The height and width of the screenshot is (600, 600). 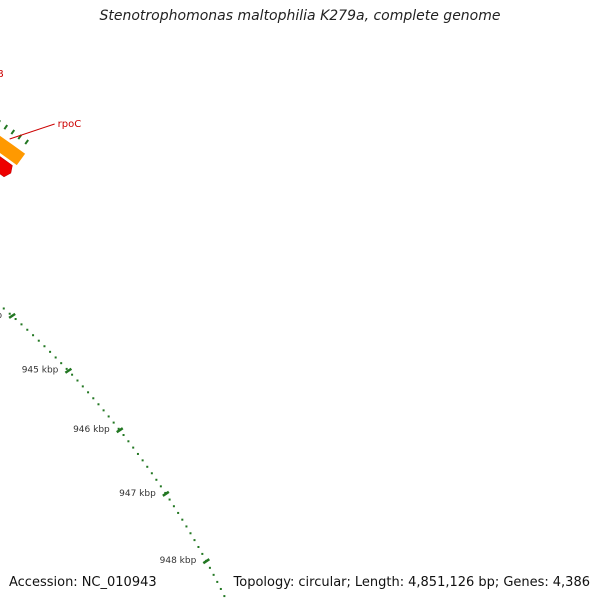 I want to click on scale-tick-label: 948 kbp, so click(x=178, y=561).